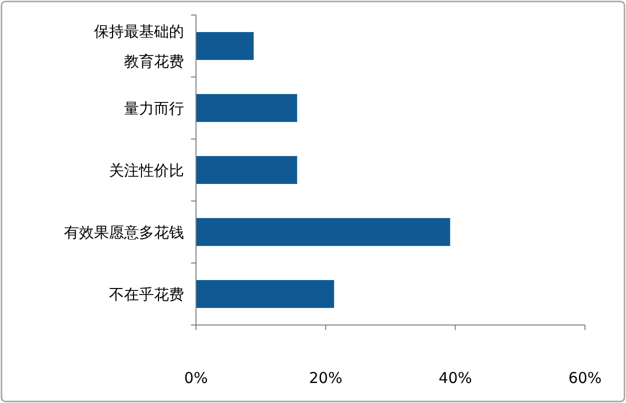 The height and width of the screenshot is (403, 626). What do you see at coordinates (455, 378) in the screenshot?
I see `x-tick-label: 40%` at bounding box center [455, 378].